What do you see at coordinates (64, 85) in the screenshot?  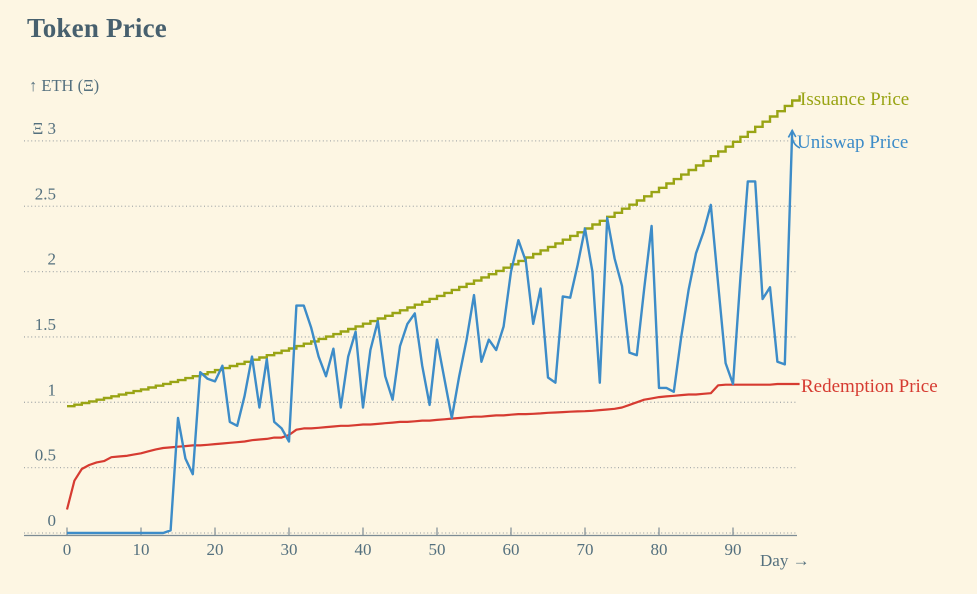 I see `y-axis-label: ↑ ETH (Ξ)` at bounding box center [64, 85].